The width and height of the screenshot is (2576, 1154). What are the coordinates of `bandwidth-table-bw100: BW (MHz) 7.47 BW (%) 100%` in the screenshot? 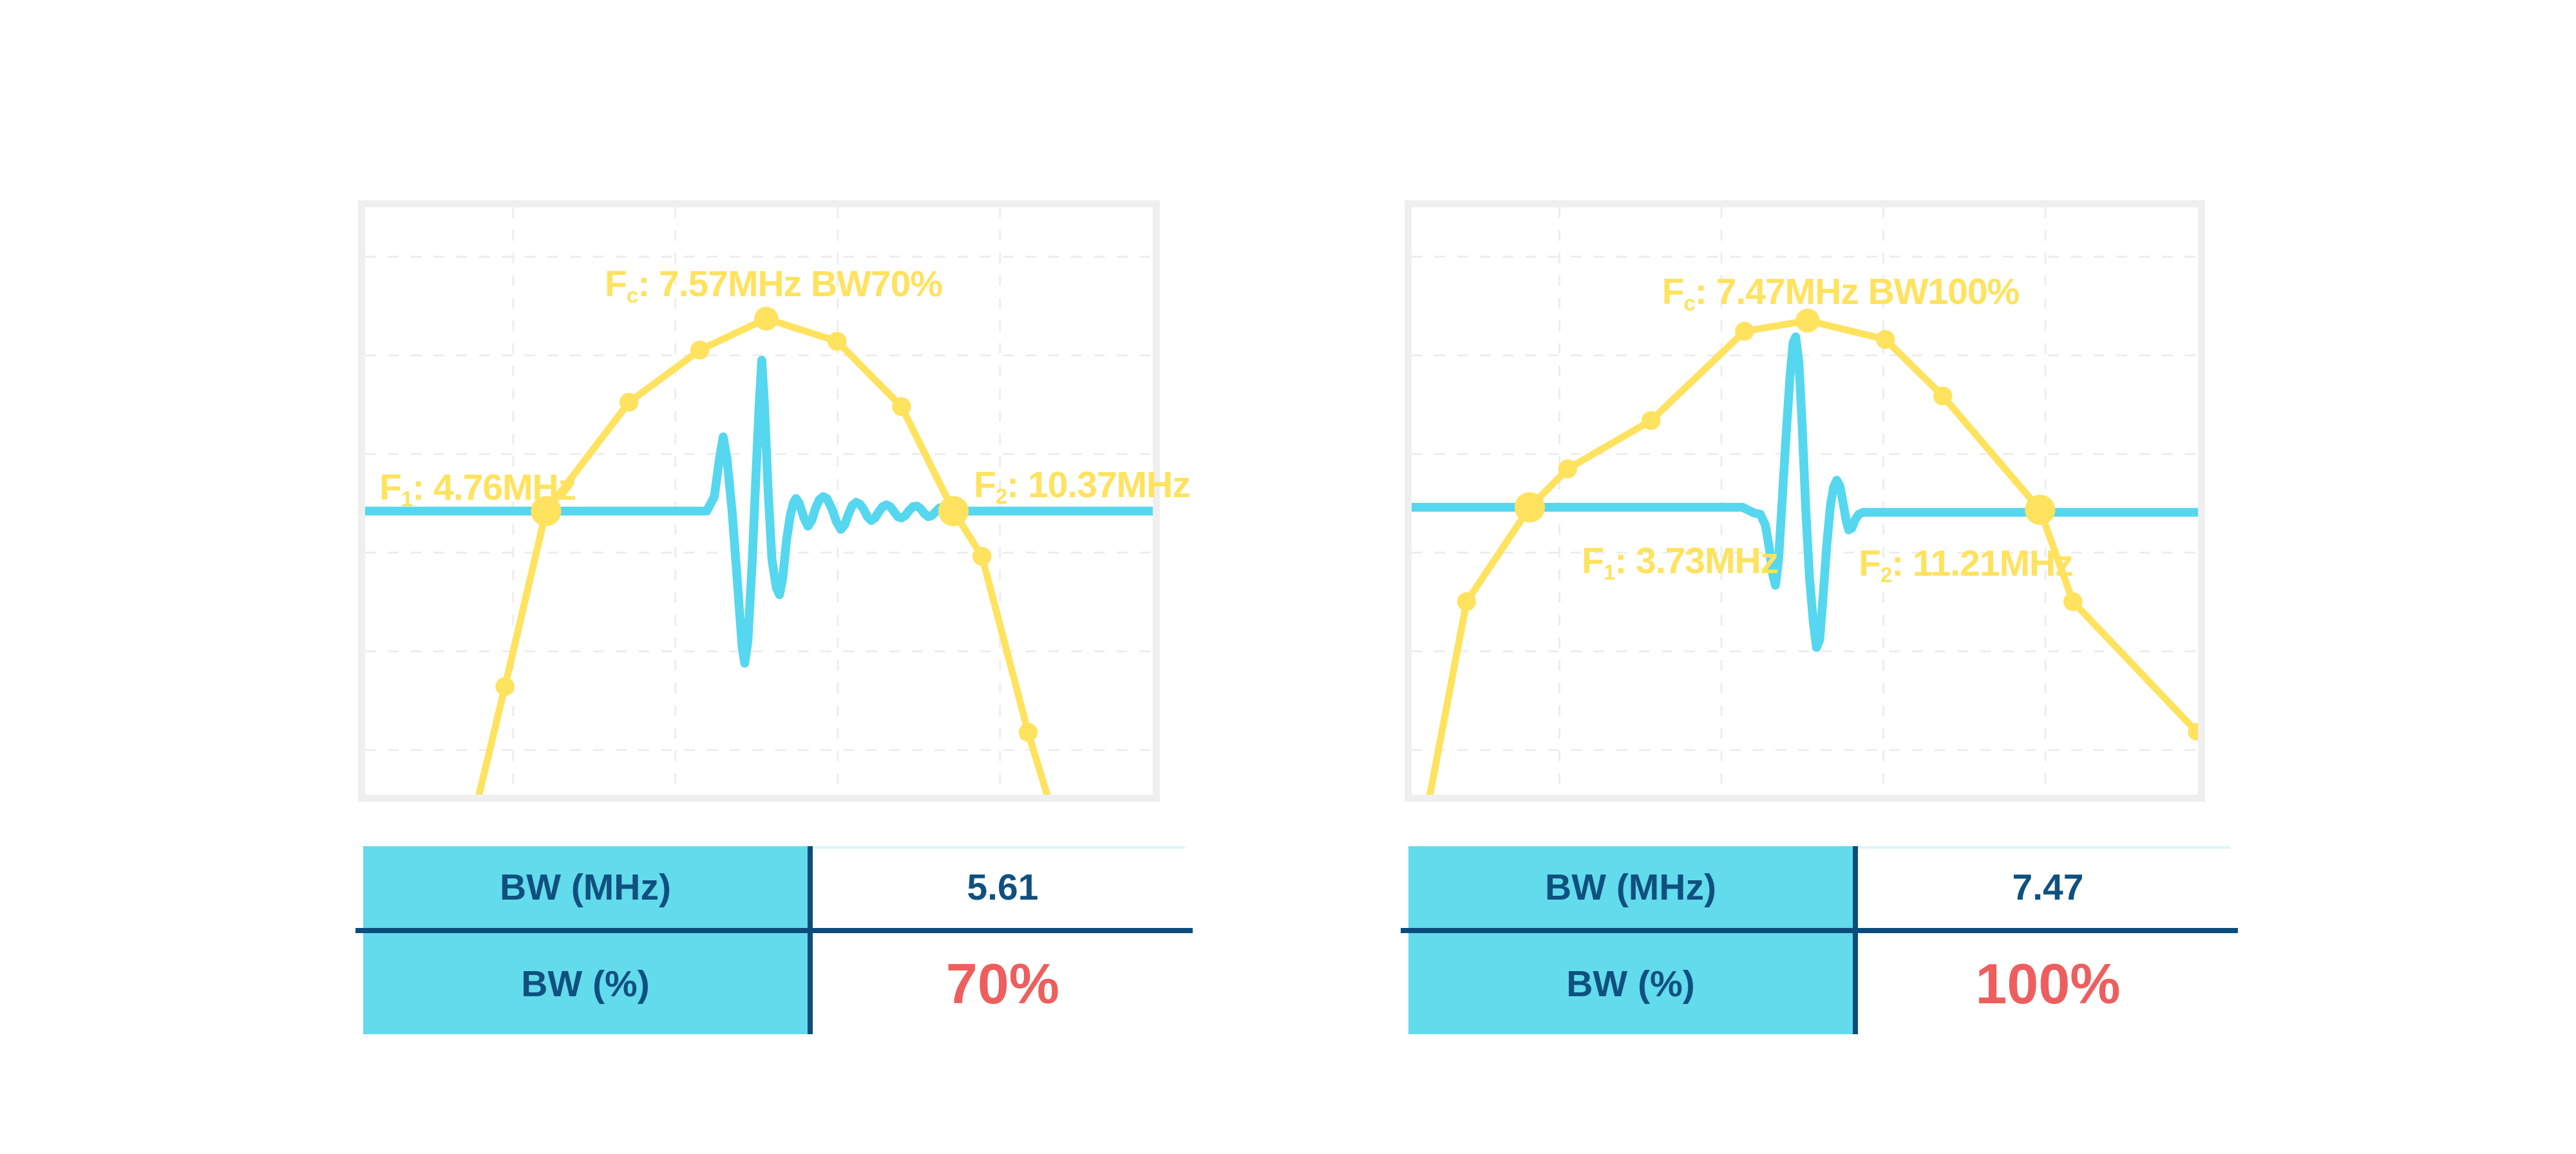 It's located at (1820, 940).